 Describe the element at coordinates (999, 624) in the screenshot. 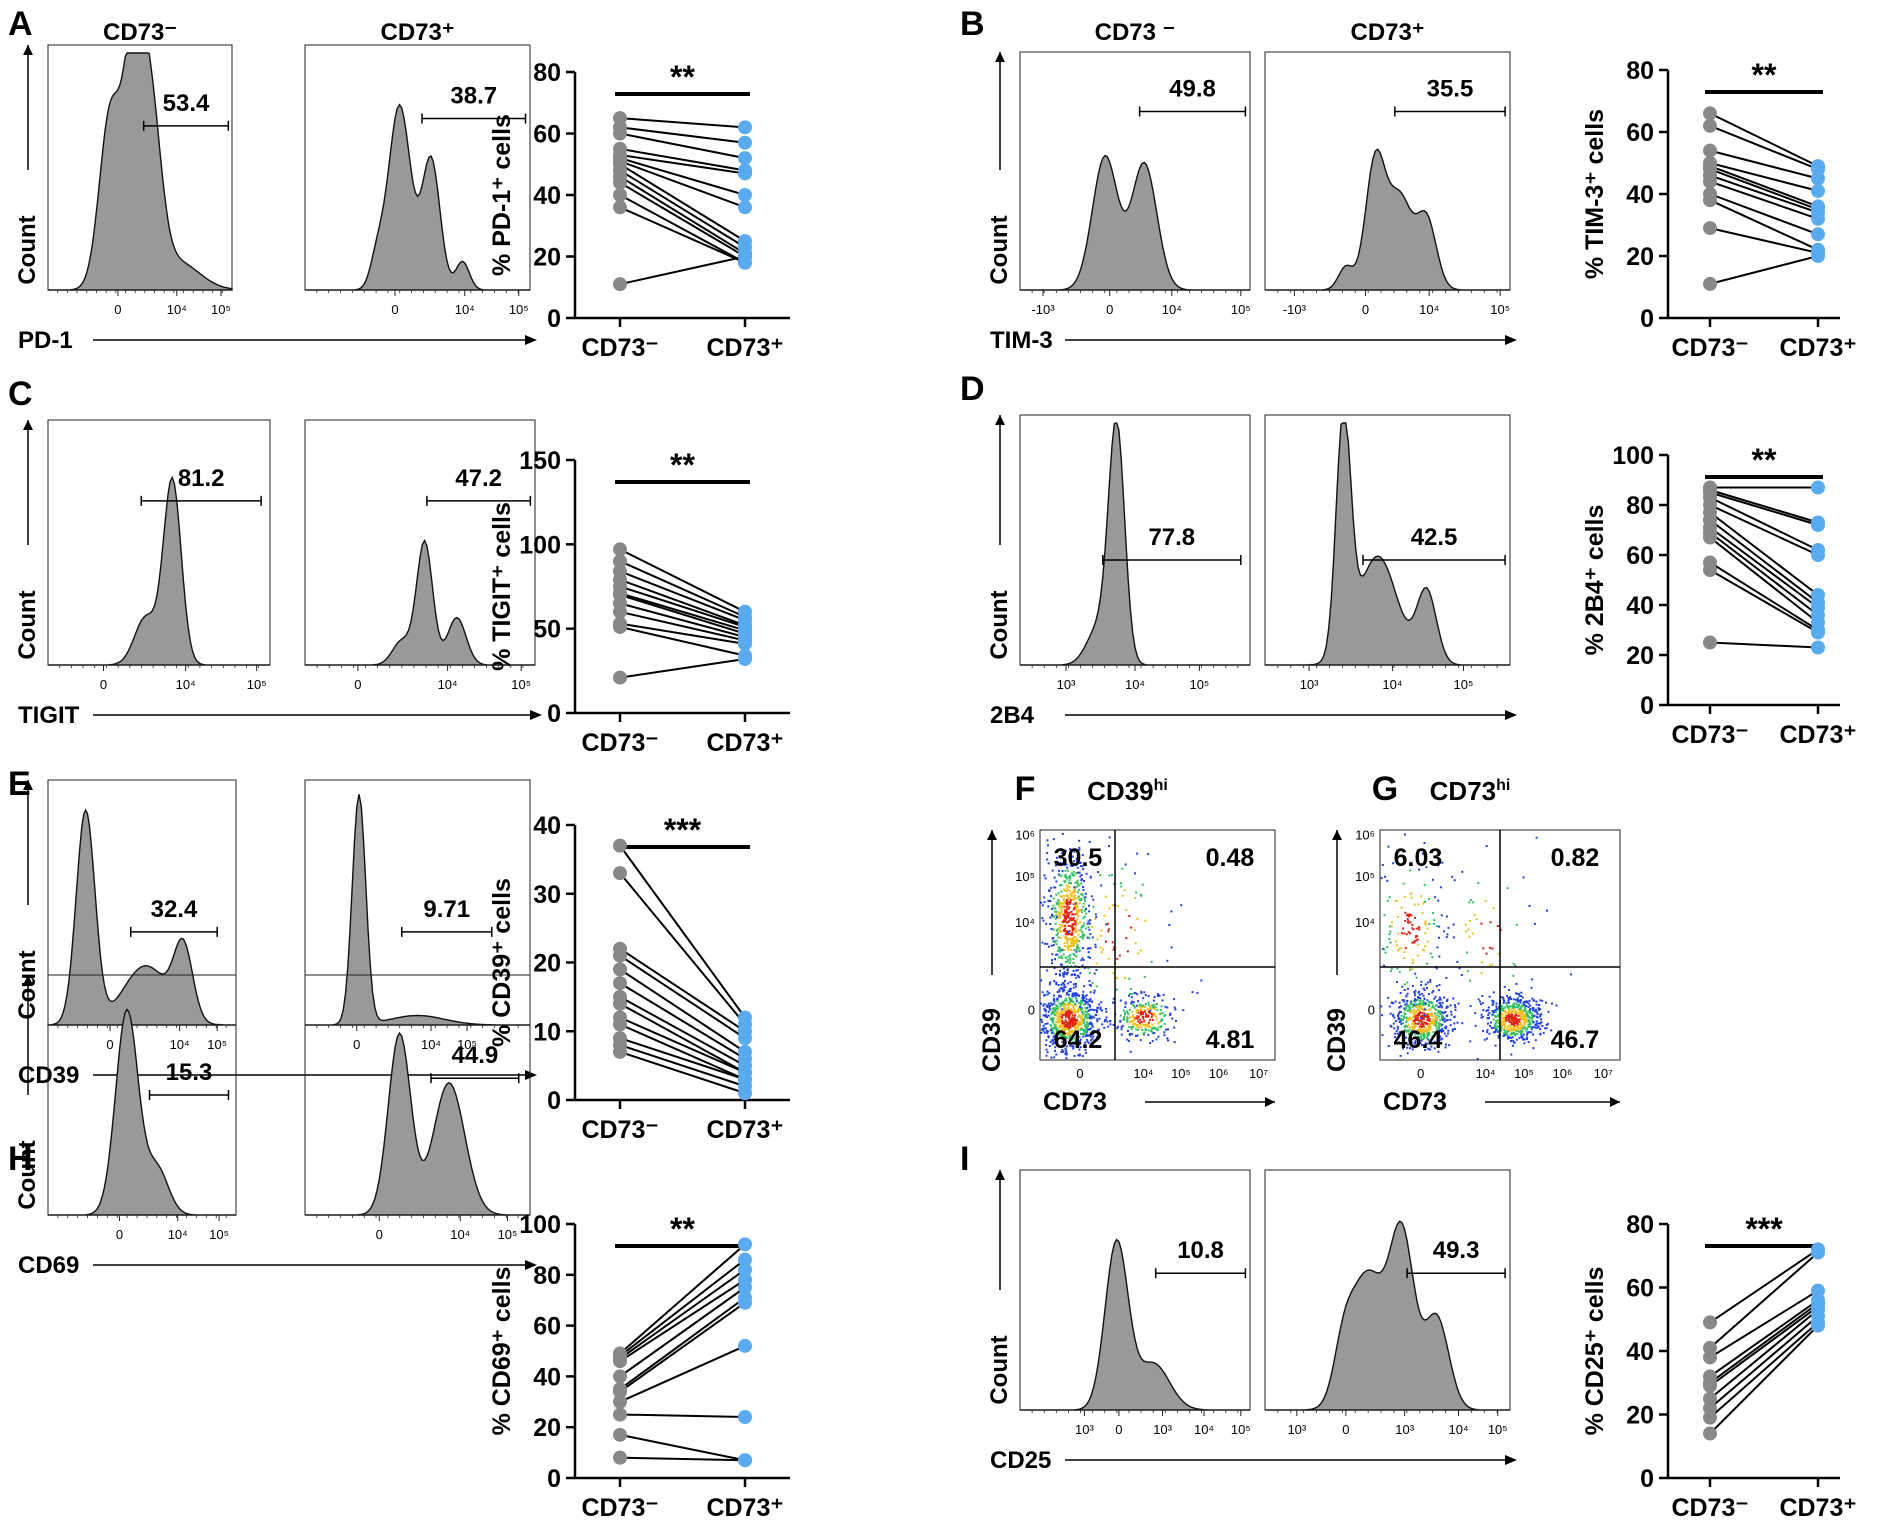

I see `count-label: Count` at that location.